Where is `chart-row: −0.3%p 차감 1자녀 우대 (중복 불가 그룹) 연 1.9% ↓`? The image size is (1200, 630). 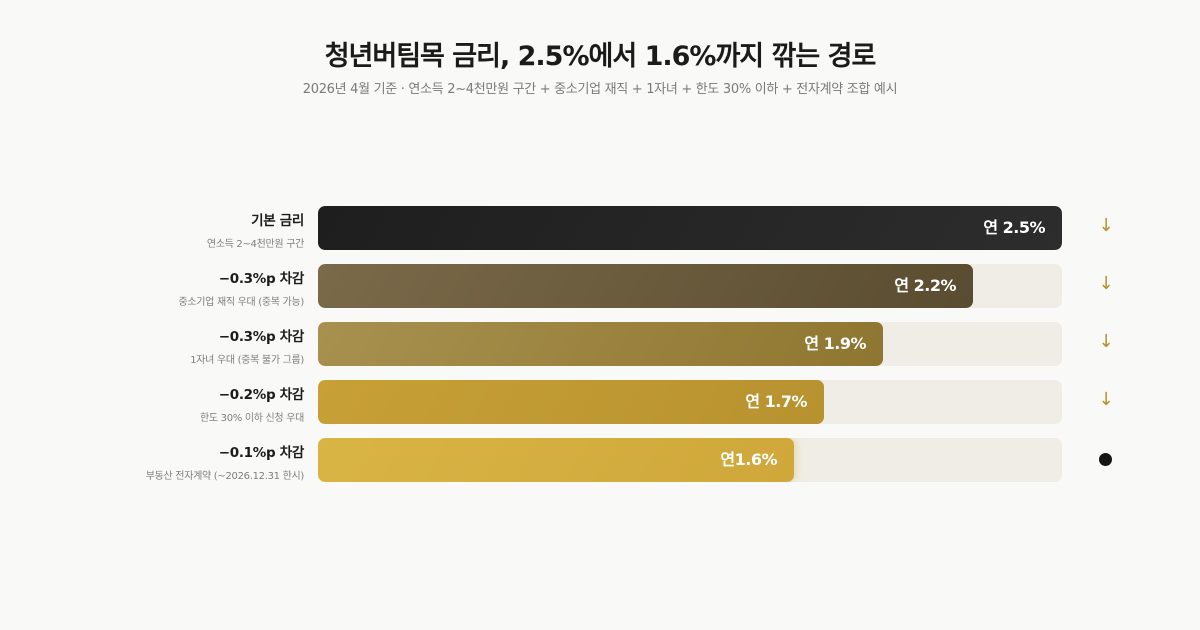
chart-row: −0.3%p 차감 1자녀 우대 (중복 불가 그룹) 연 1.9% ↓ is located at coordinates (600, 344).